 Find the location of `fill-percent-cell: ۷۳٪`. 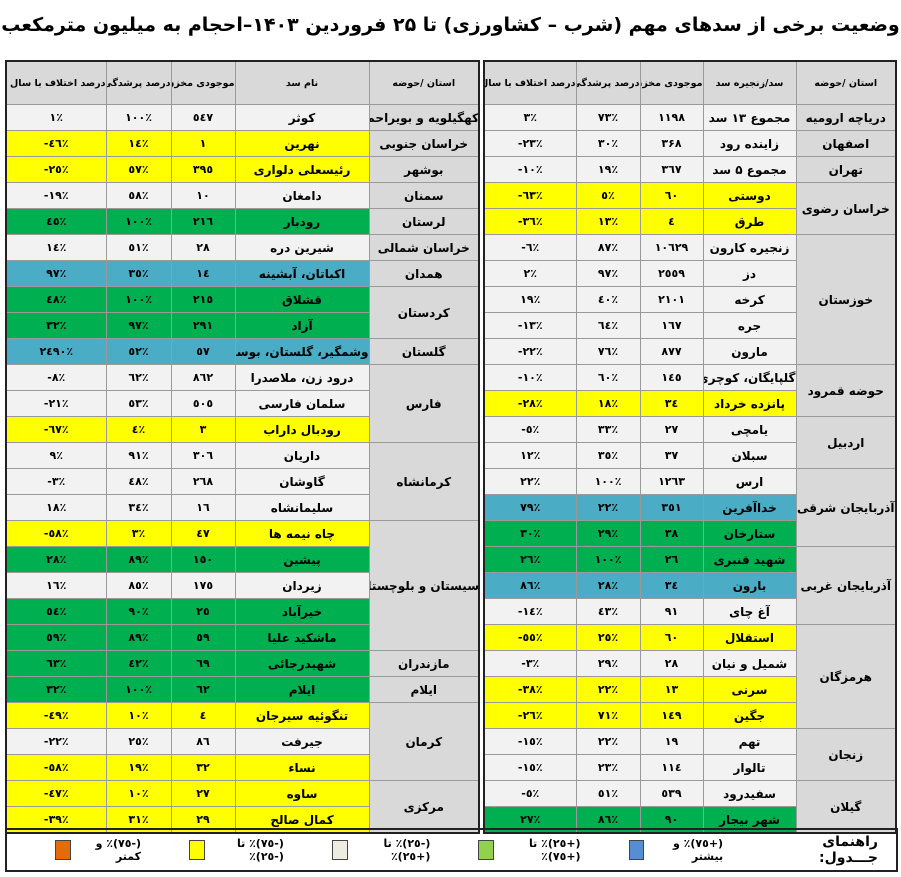

fill-percent-cell: ۷۳٪ is located at coordinates (608, 117).